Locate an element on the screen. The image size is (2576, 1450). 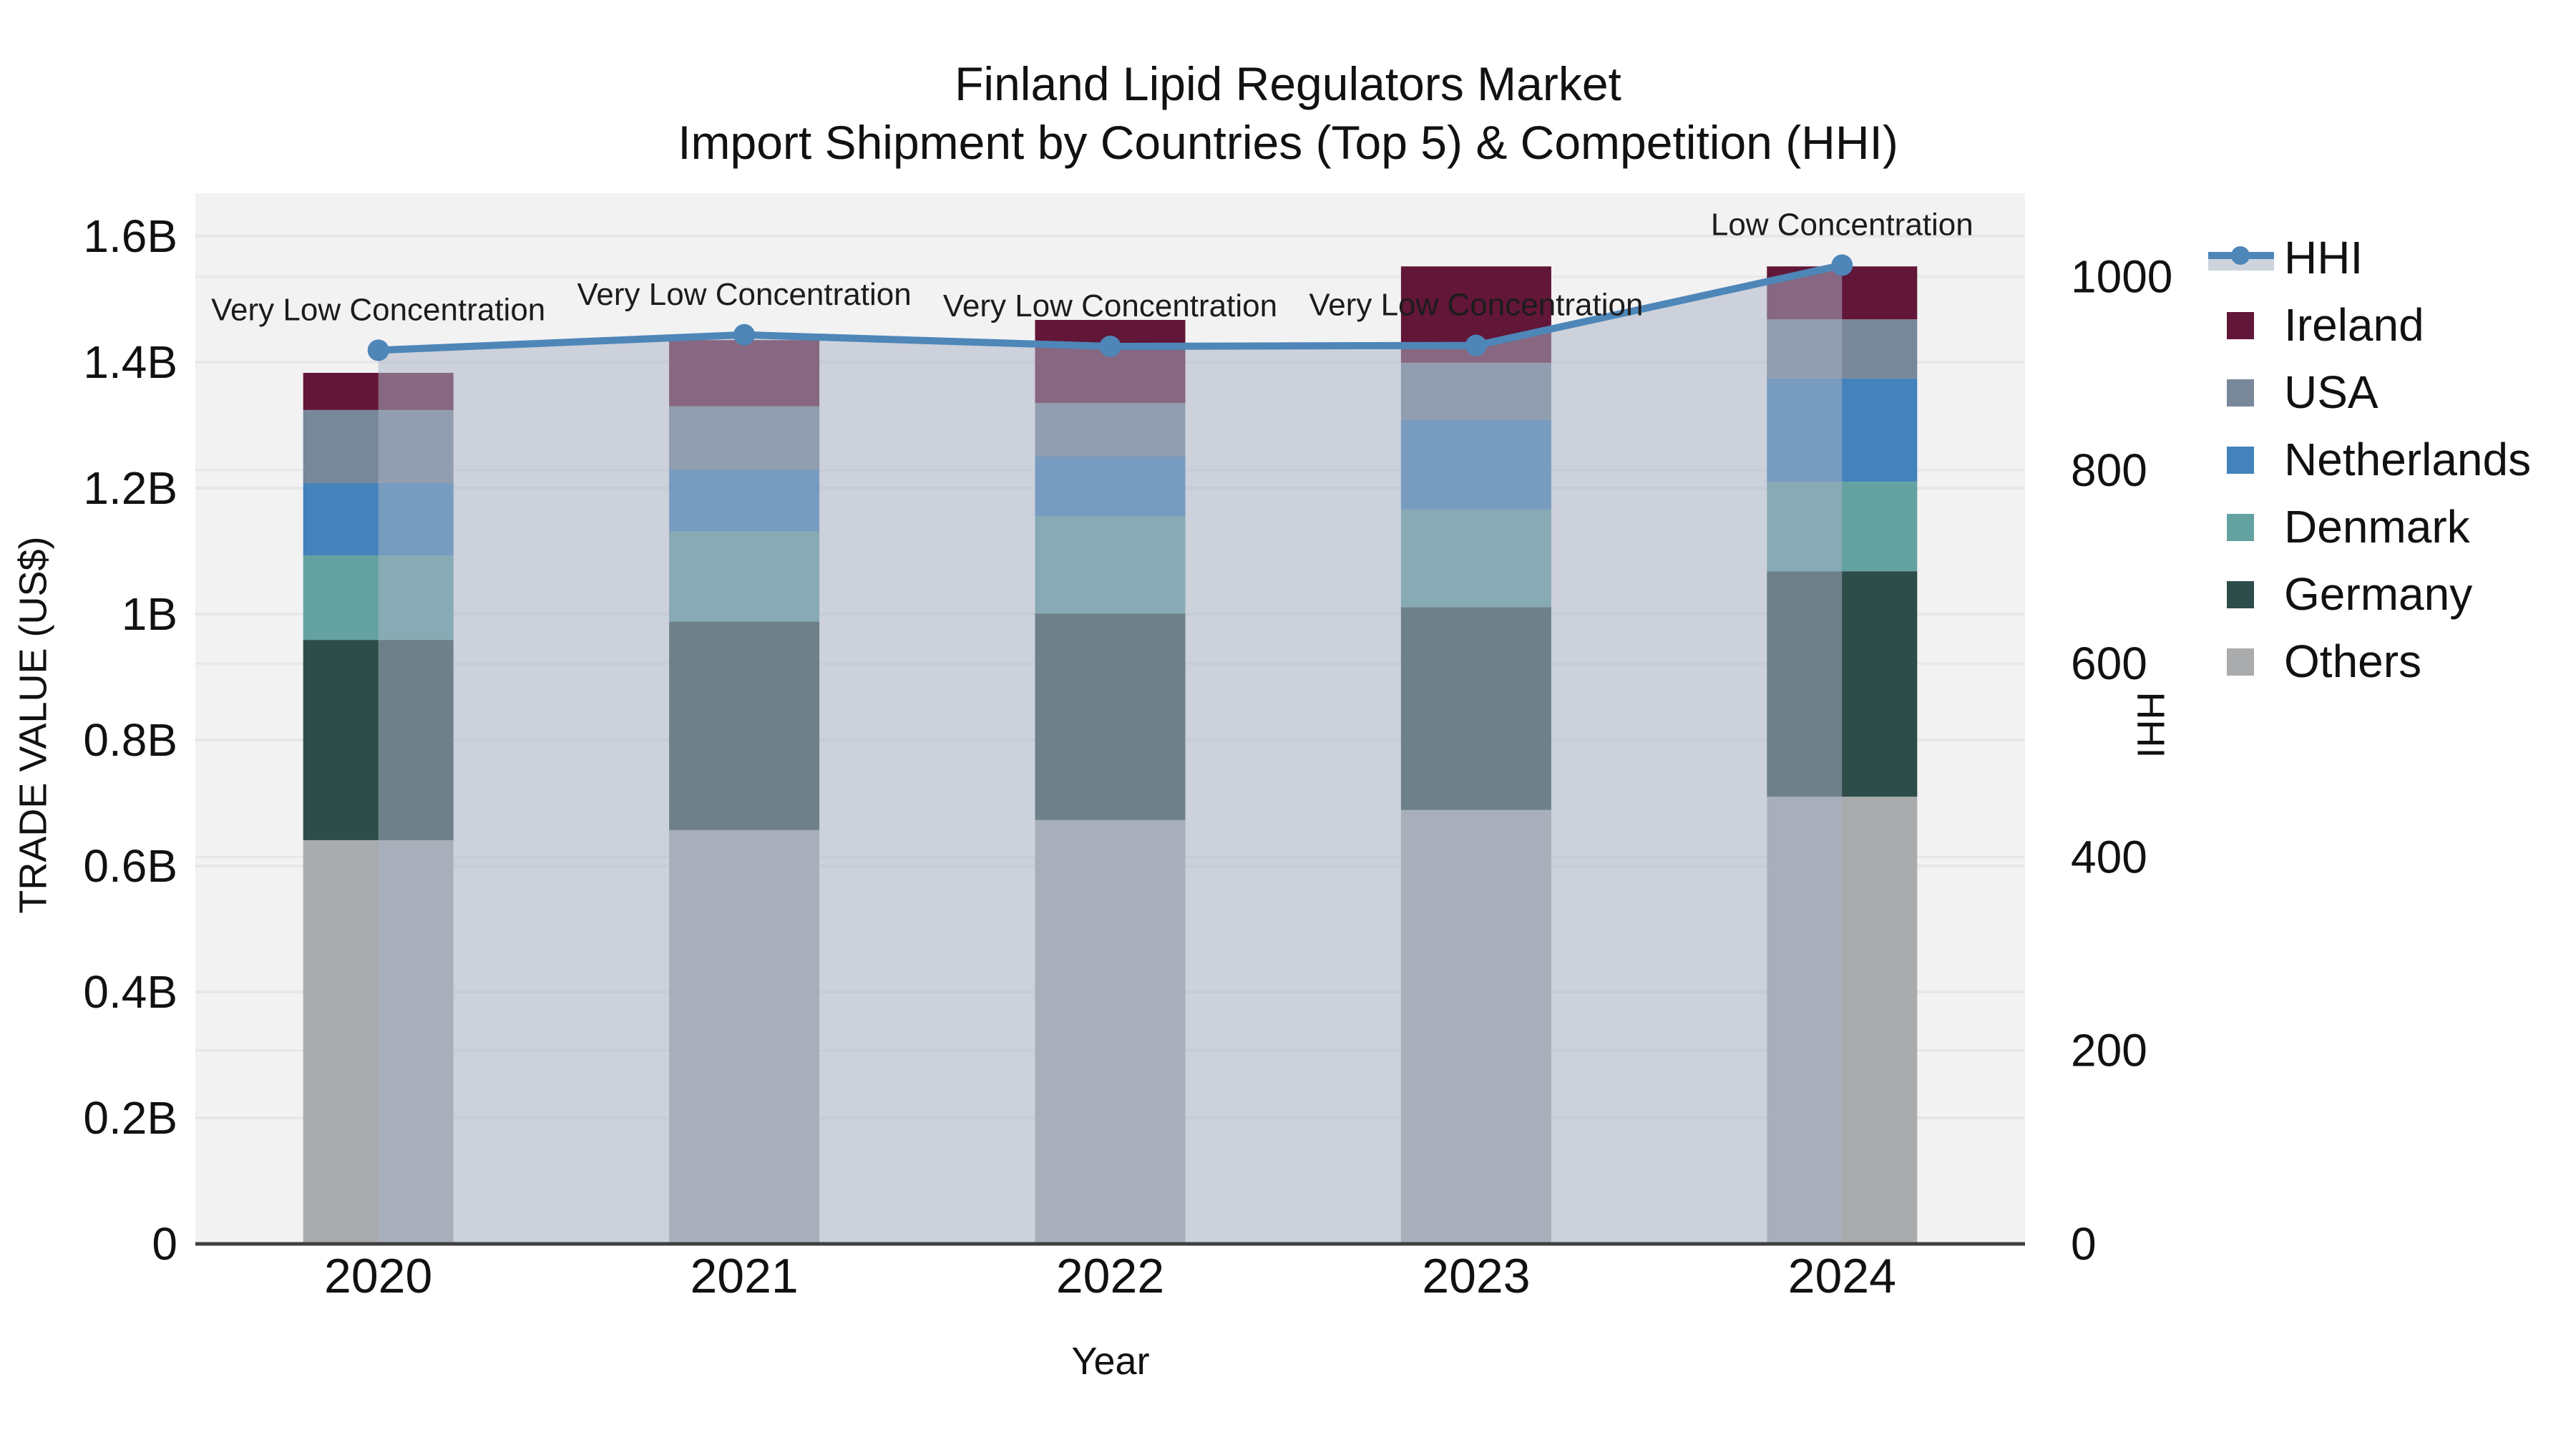
right-axis-title: HHI is located at coordinates (2149, 725).